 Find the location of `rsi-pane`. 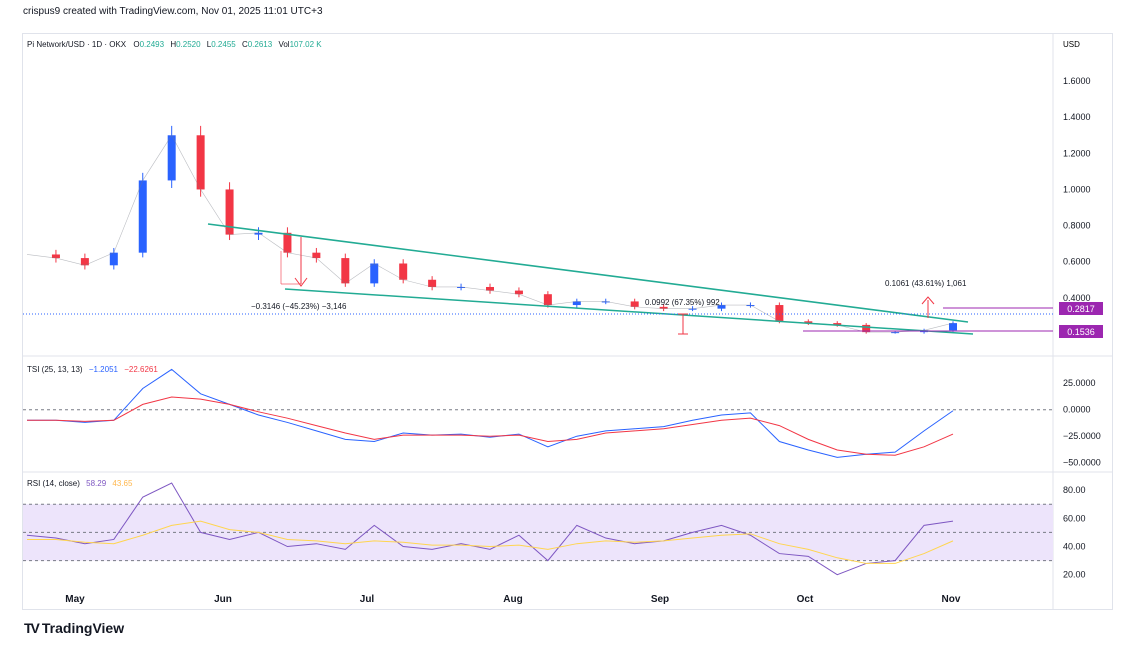

rsi-pane is located at coordinates (538, 529).